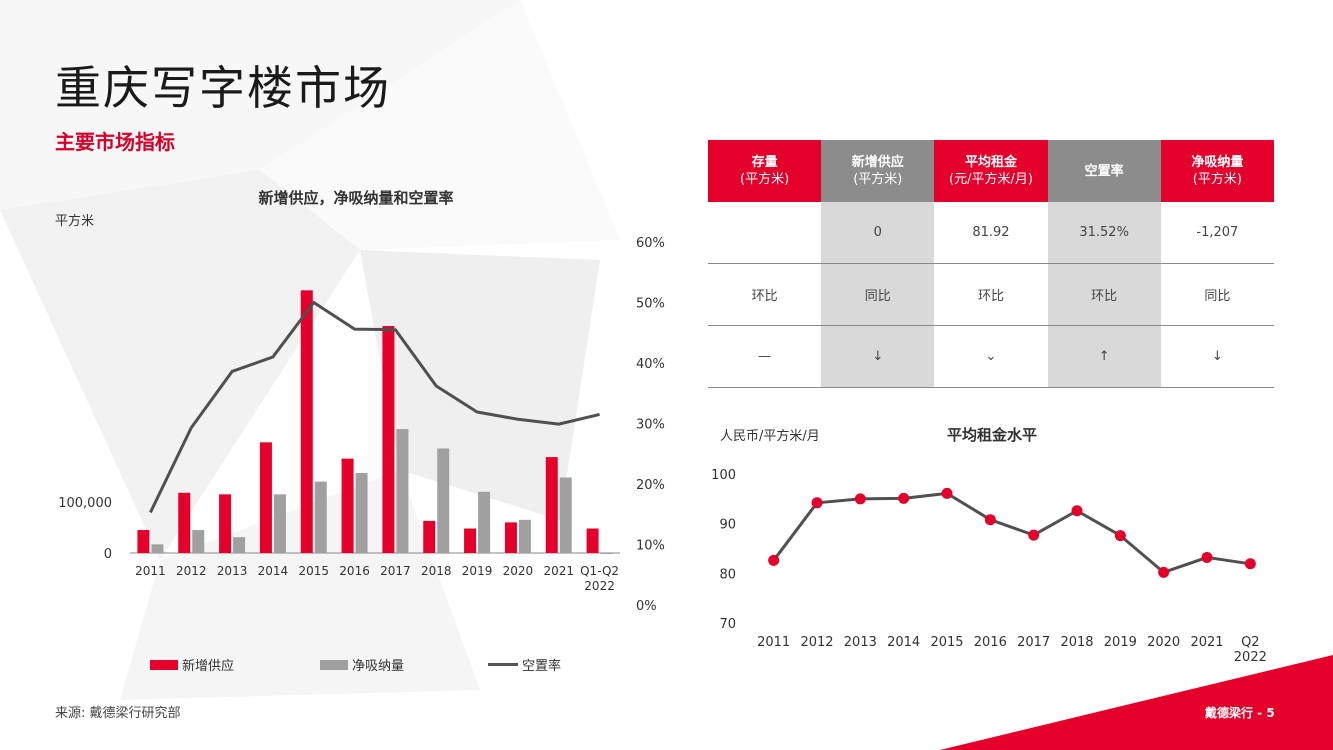 The height and width of the screenshot is (750, 1333). Describe the element at coordinates (378, 666) in the screenshot. I see `legend-absorption-label: 净吸纳量` at that location.